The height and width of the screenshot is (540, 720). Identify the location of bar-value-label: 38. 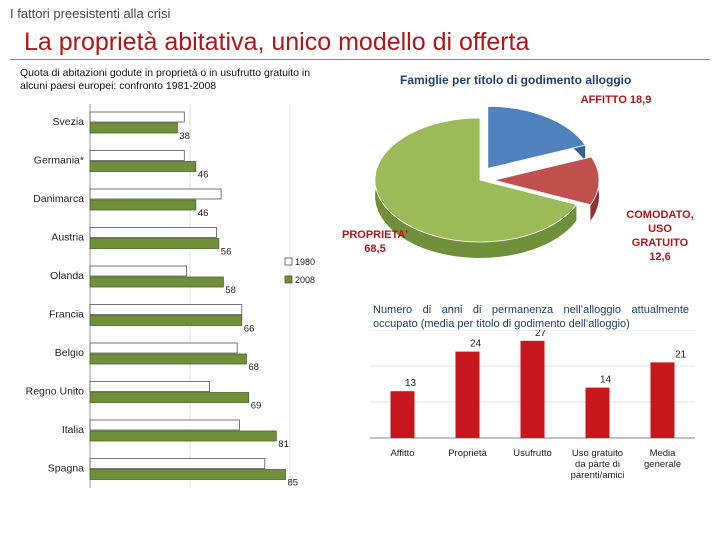
(184, 136).